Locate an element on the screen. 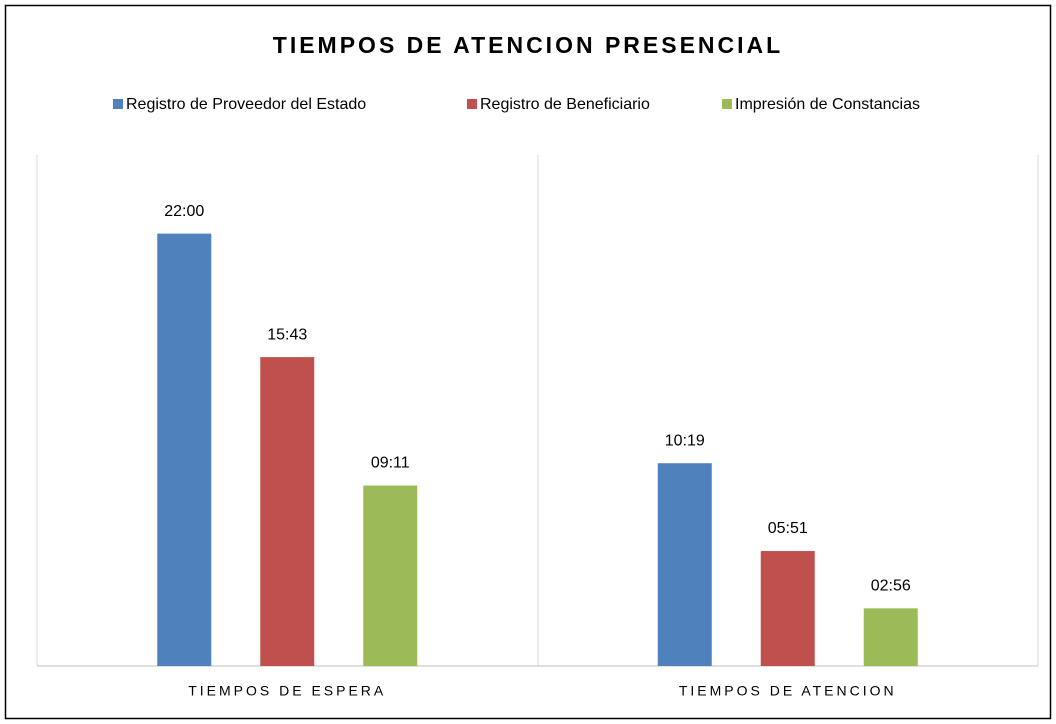  value-label: 09:11 is located at coordinates (390, 463).